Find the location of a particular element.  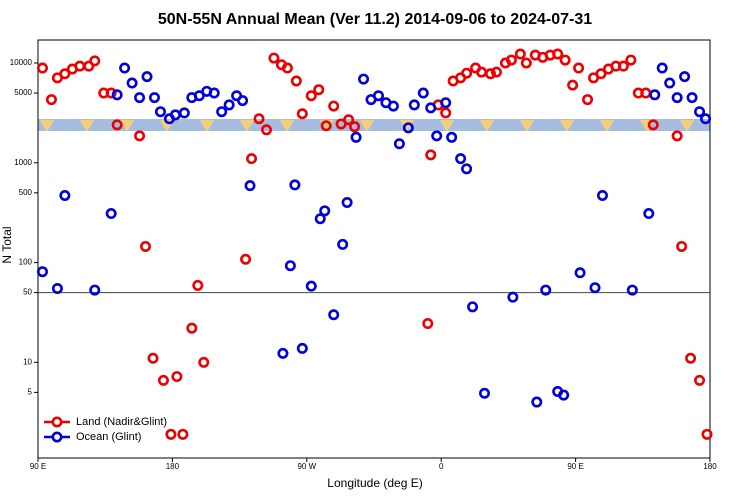

y-tick-label: 10000 is located at coordinates (21, 62).